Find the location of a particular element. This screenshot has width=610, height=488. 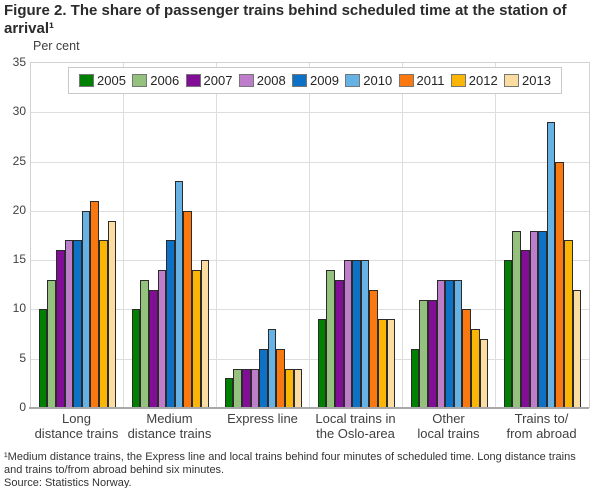

legend-label: 2008 is located at coordinates (271, 80).